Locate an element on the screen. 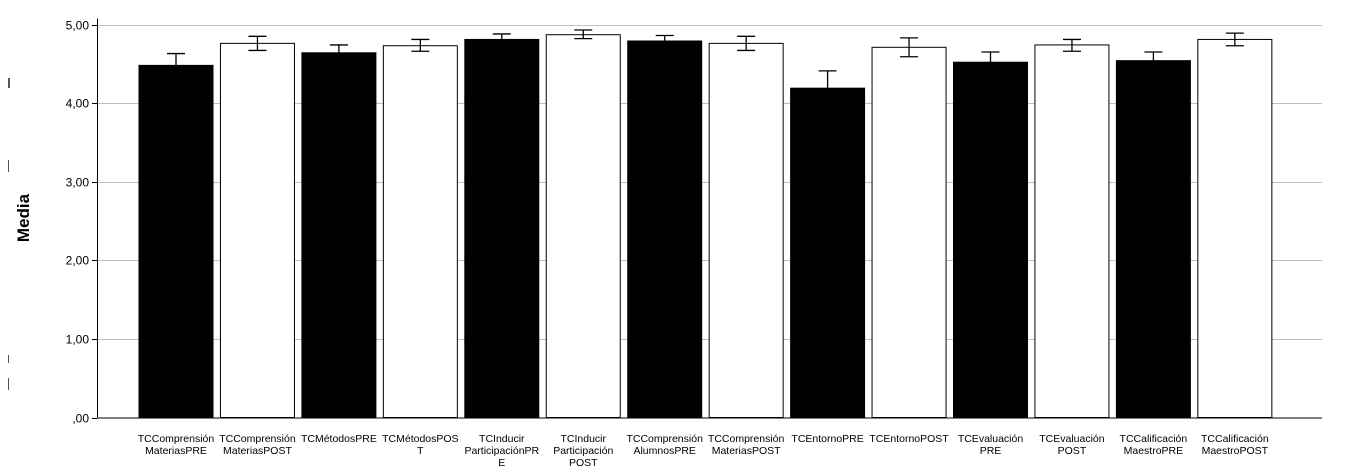 This screenshot has height=475, width=1350. y-tick-label: 5,00 is located at coordinates (78, 26).